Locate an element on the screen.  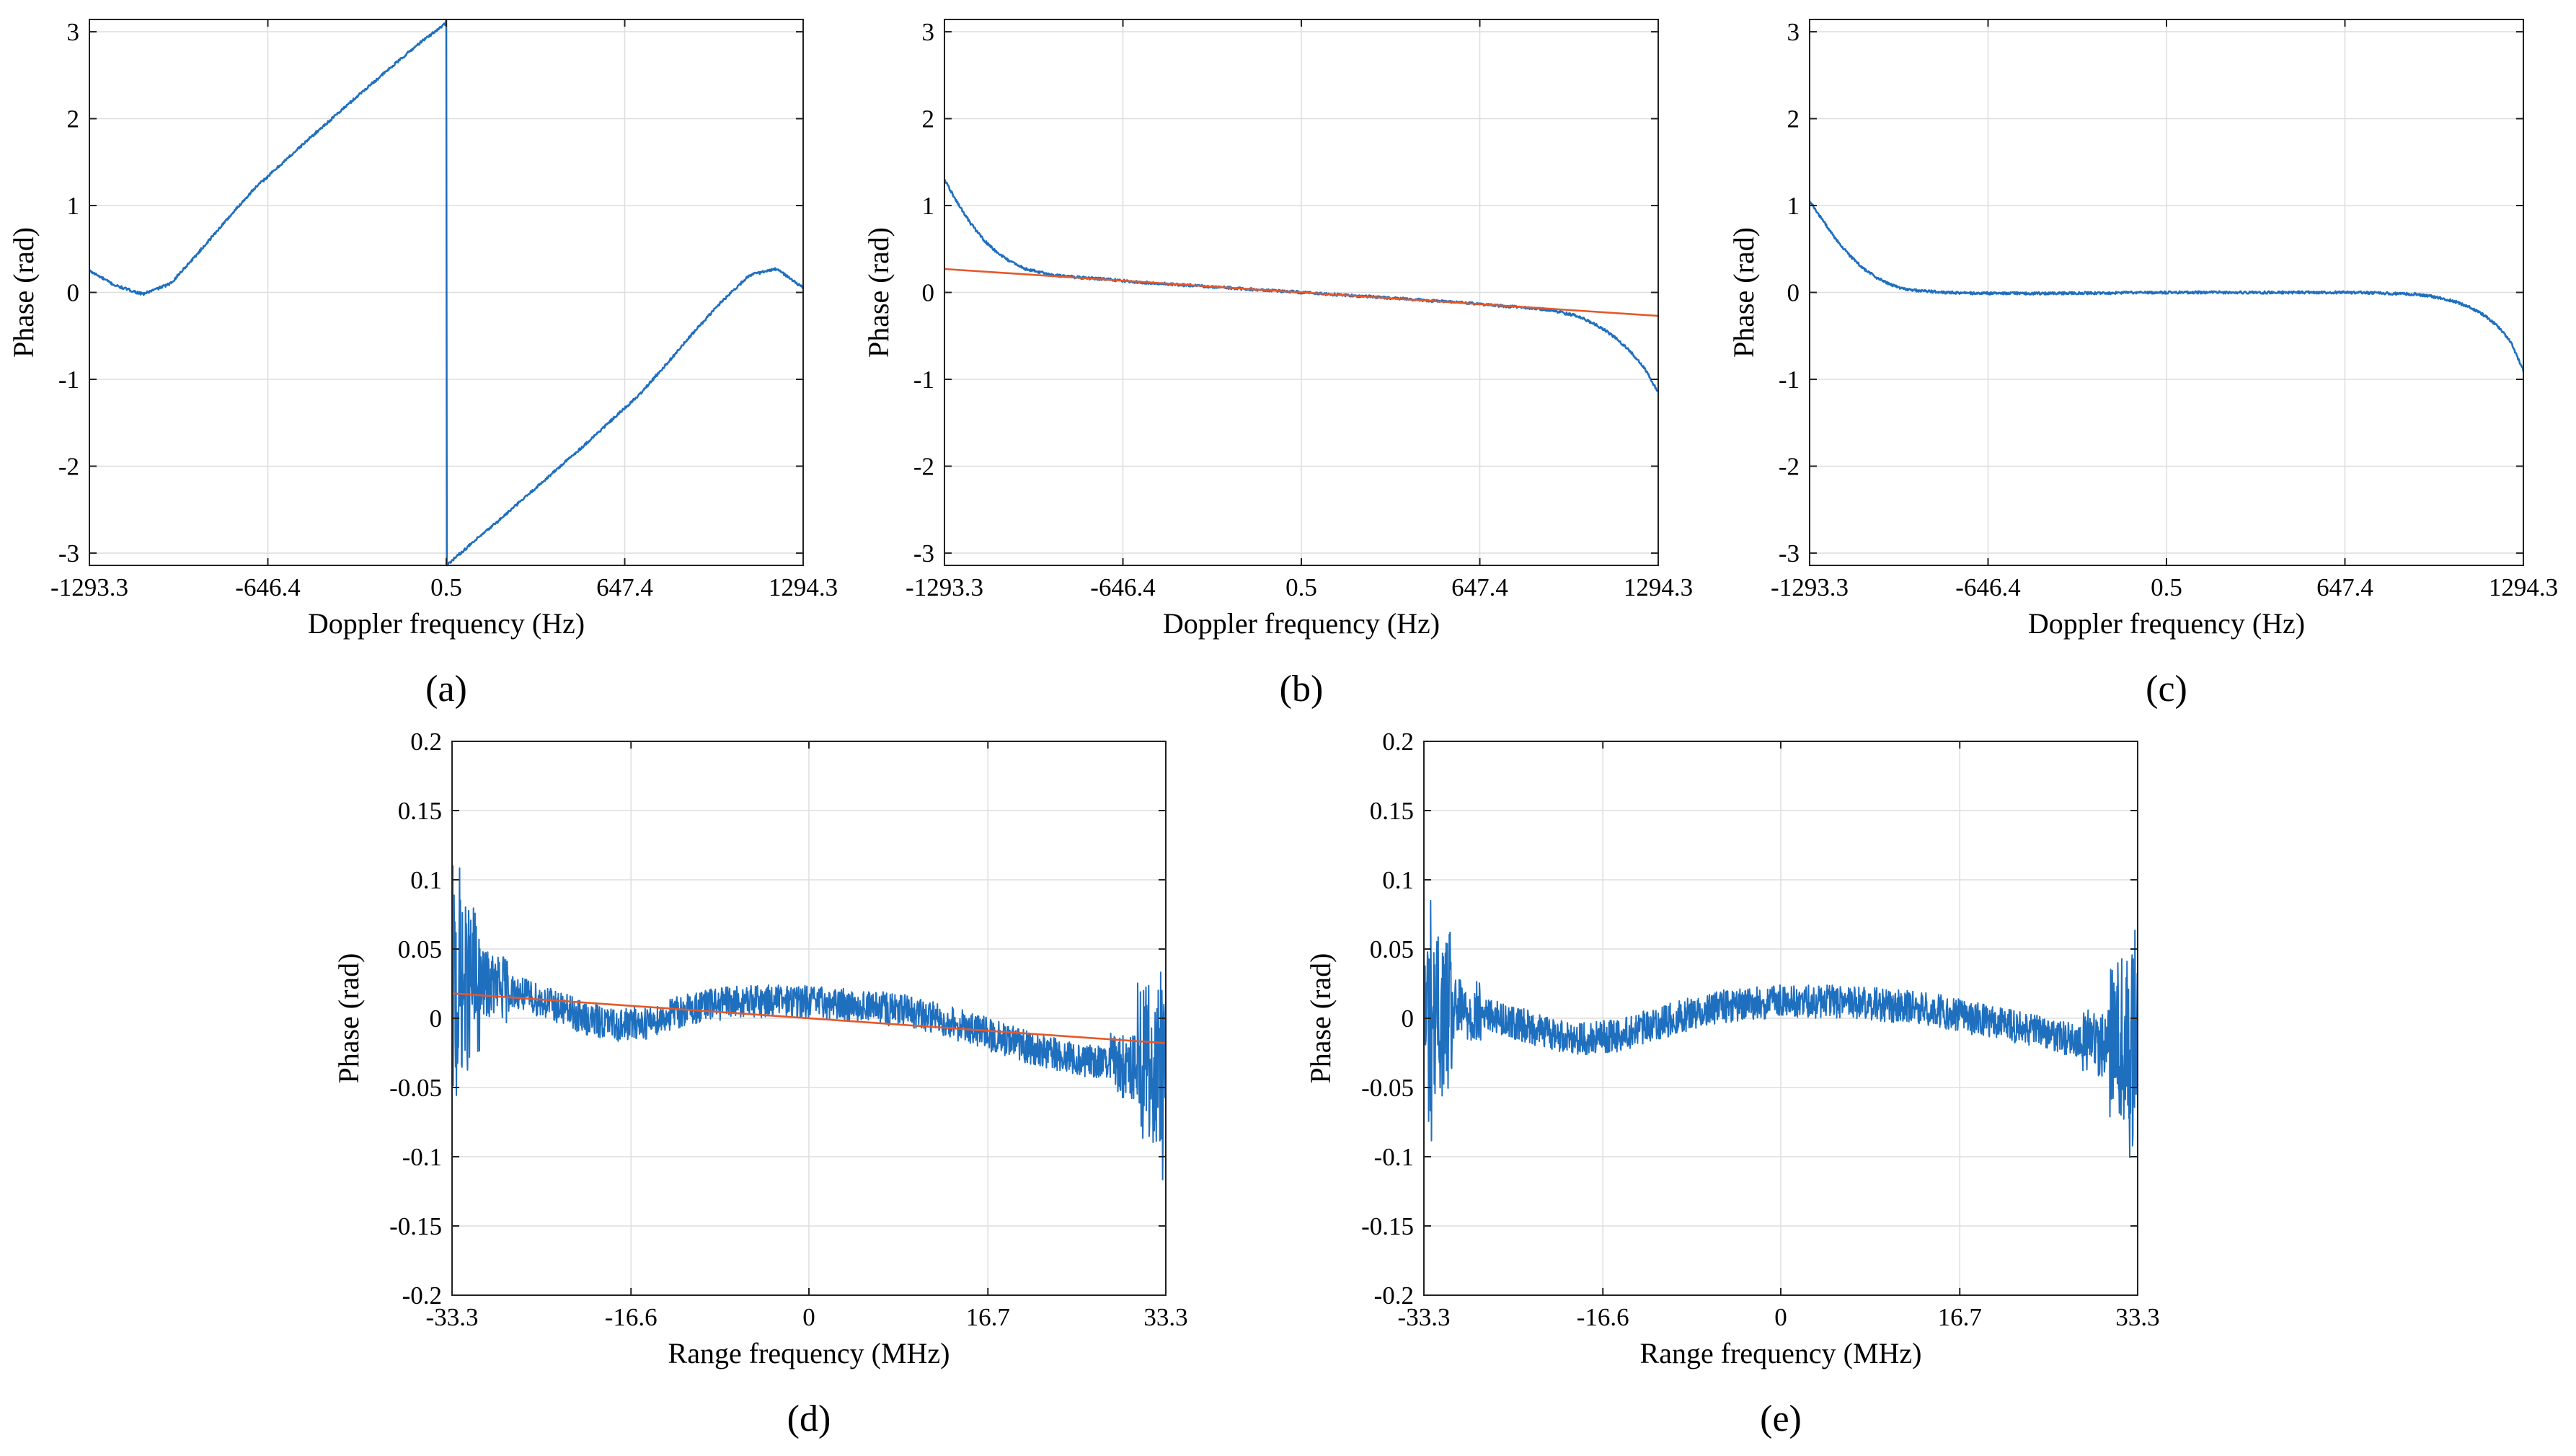
panel-caption: (d) is located at coordinates (809, 1418).